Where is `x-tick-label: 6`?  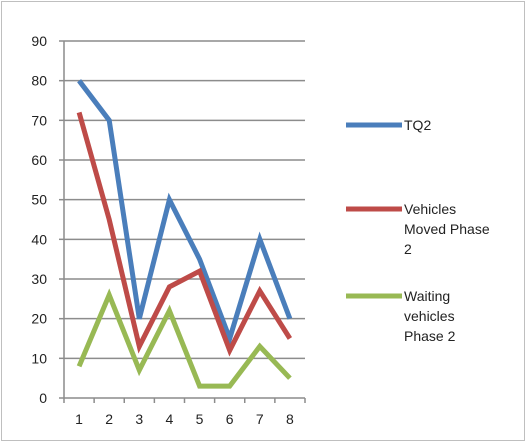
x-tick-label: 6 is located at coordinates (230, 419).